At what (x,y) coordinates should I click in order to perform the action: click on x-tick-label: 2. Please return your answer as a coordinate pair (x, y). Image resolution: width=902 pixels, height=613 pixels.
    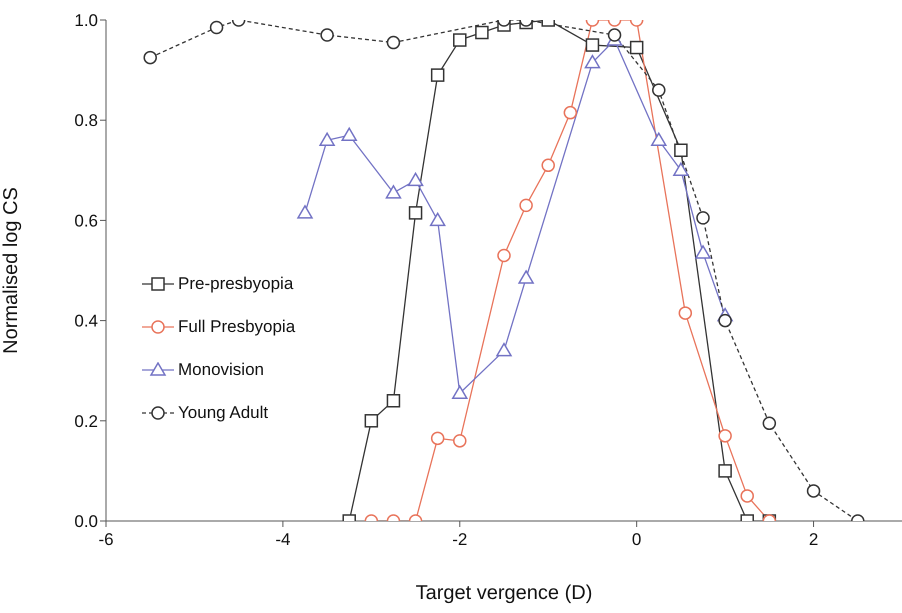
    Looking at the image, I should click on (813, 540).